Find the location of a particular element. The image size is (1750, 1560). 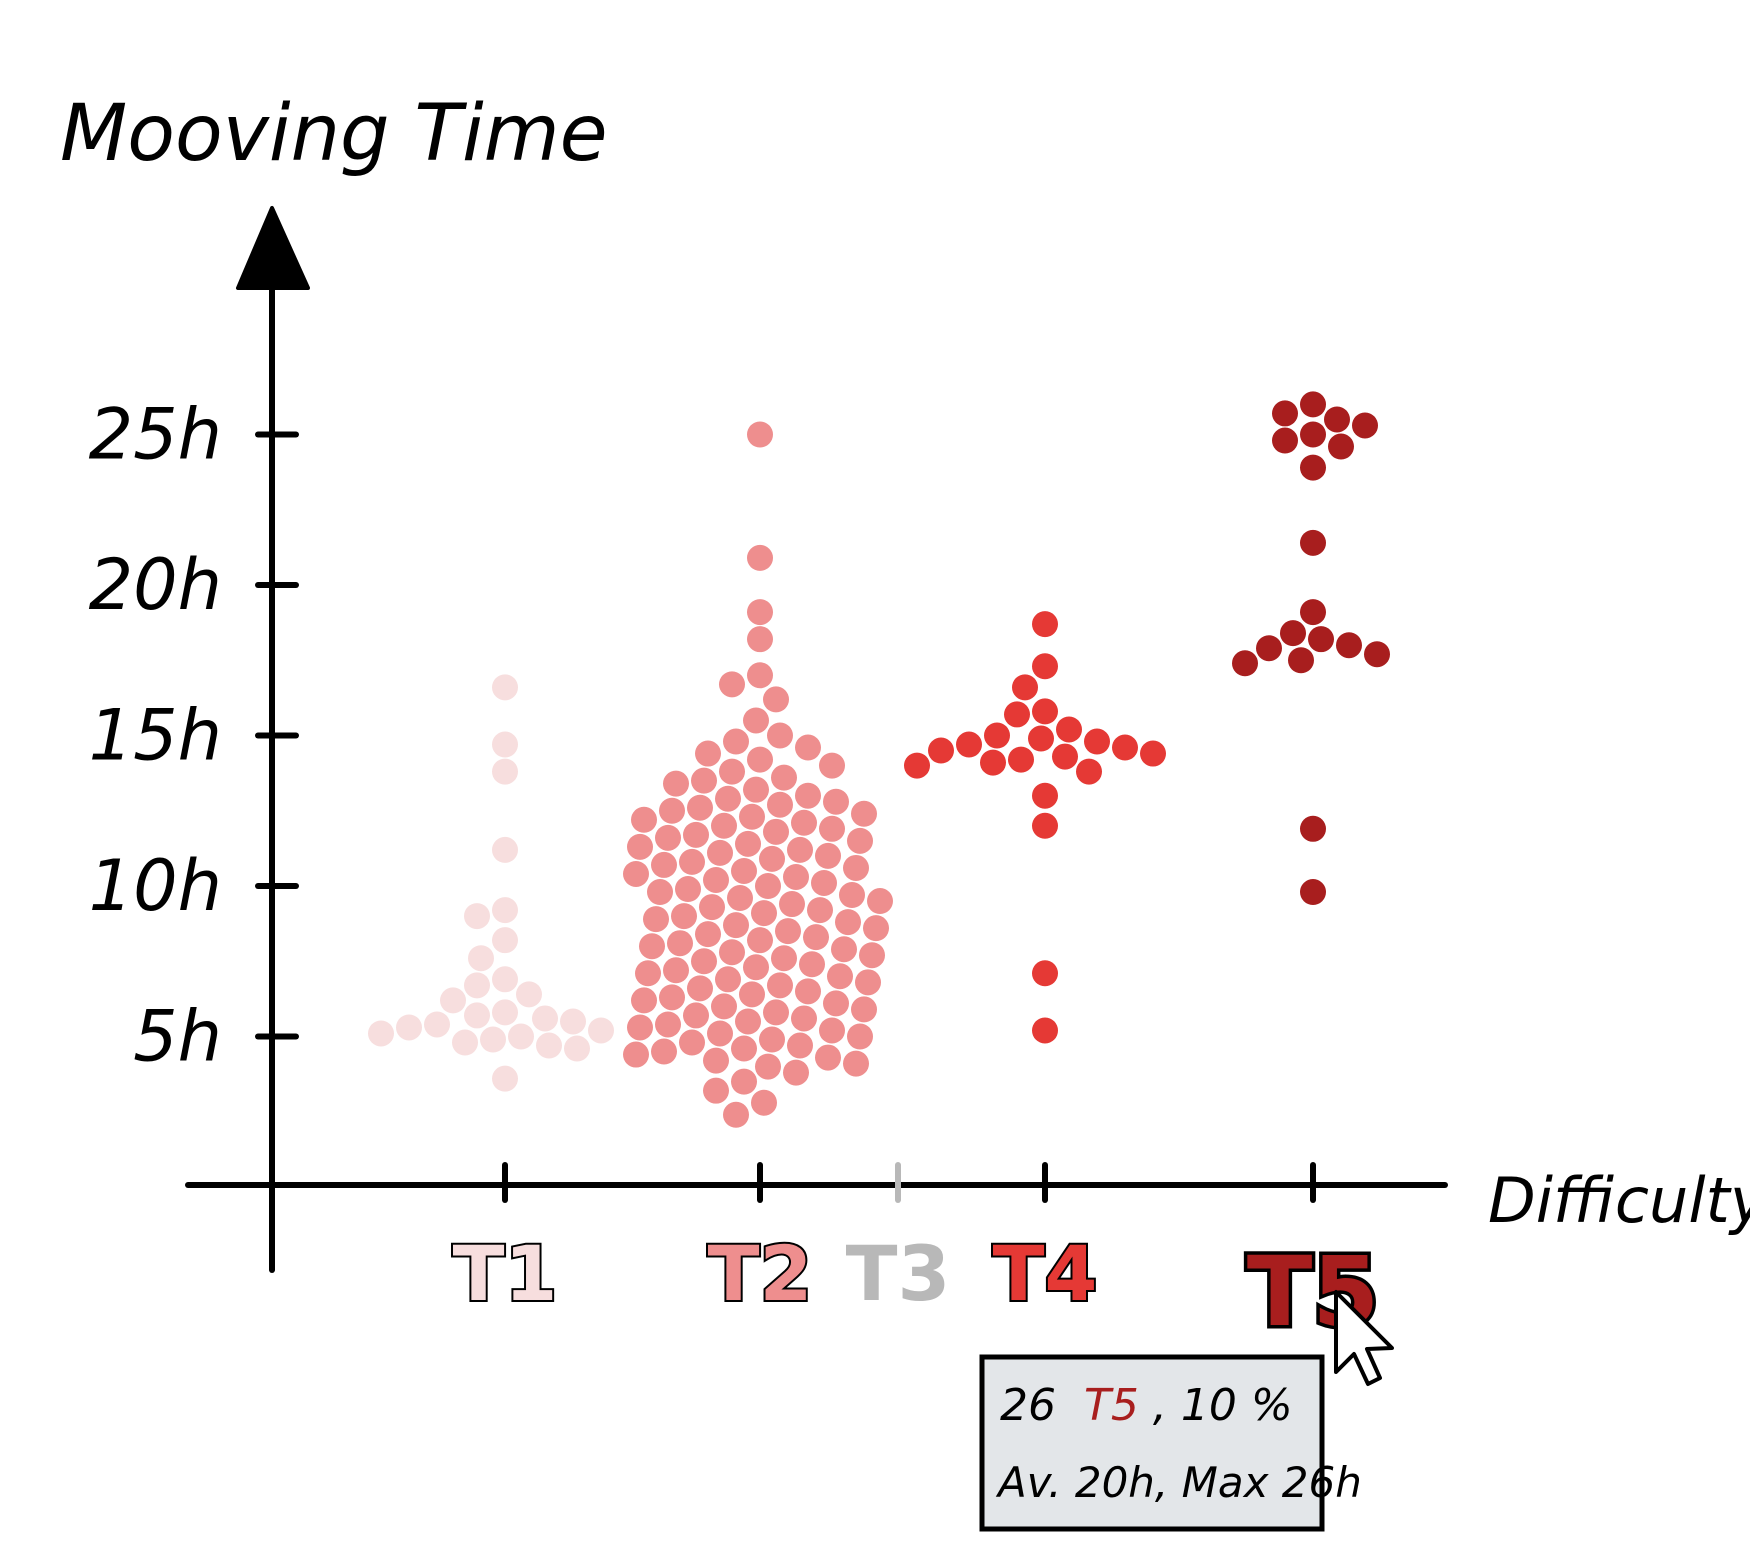

tooltip-category: T5 is located at coordinates (1111, 1405).